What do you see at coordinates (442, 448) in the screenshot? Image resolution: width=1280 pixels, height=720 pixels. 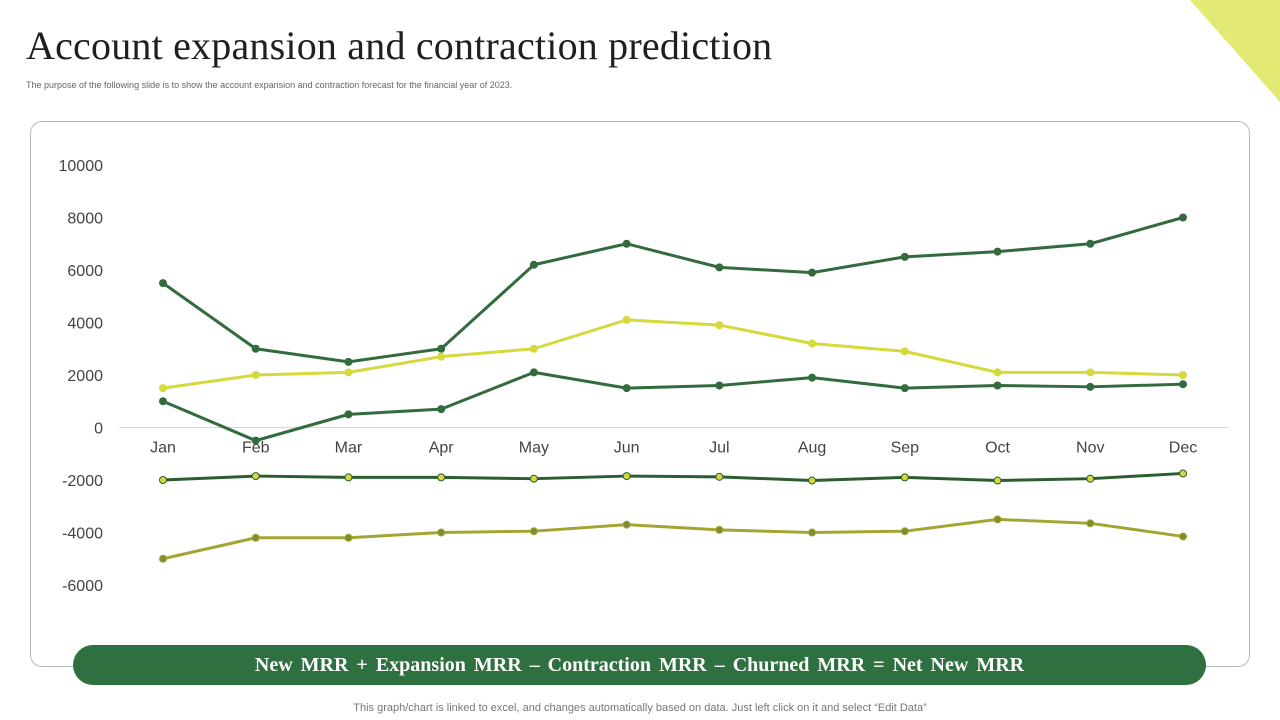 I see `x-tick-label: Apr` at bounding box center [442, 448].